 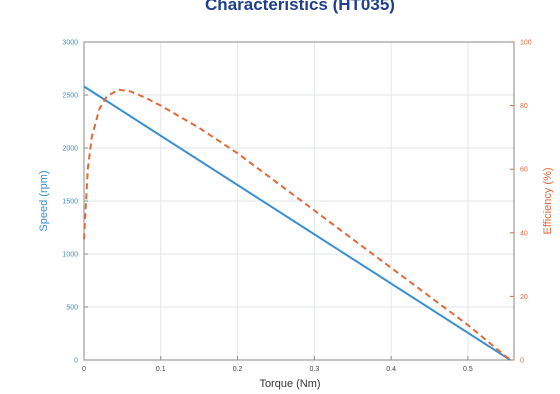 What do you see at coordinates (314, 369) in the screenshot?
I see `x-tick-label: 0.3` at bounding box center [314, 369].